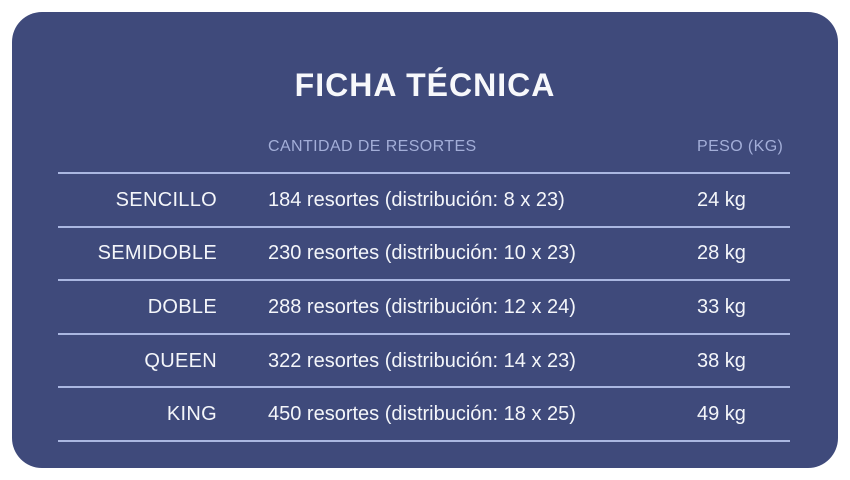  I want to click on row-weight-value: 24 kg, so click(721, 199).